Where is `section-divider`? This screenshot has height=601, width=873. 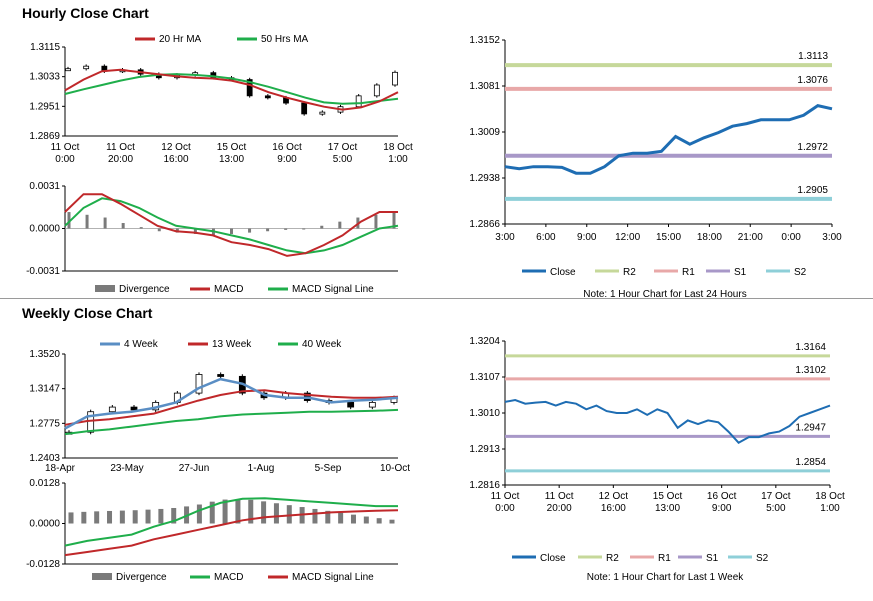
section-divider is located at coordinates (436, 298).